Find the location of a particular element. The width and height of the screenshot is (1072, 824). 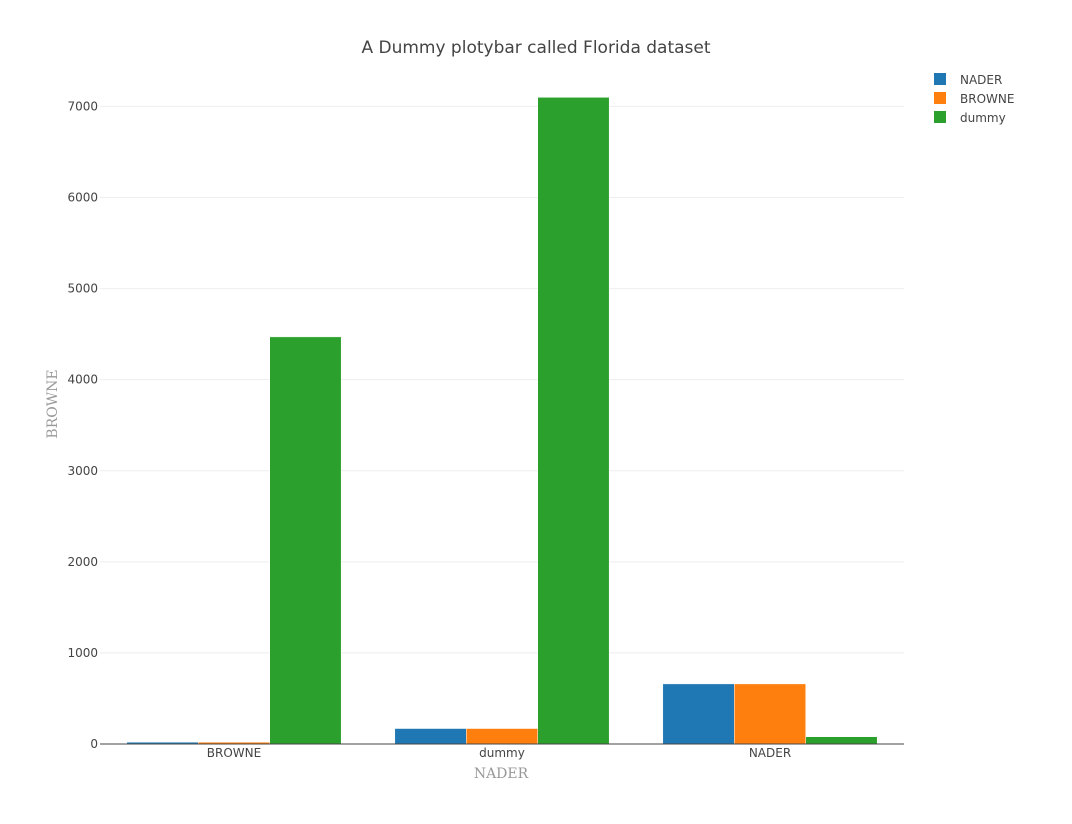

y-axis-ticks: 0 1000 2000 3000 4000 5000 6000 7000 is located at coordinates (82, 425).